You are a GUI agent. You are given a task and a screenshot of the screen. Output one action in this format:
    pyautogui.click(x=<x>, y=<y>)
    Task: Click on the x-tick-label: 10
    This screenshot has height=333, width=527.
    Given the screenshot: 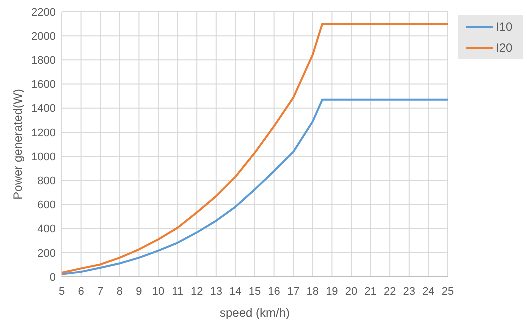 What is the action you would take?
    pyautogui.click(x=158, y=292)
    